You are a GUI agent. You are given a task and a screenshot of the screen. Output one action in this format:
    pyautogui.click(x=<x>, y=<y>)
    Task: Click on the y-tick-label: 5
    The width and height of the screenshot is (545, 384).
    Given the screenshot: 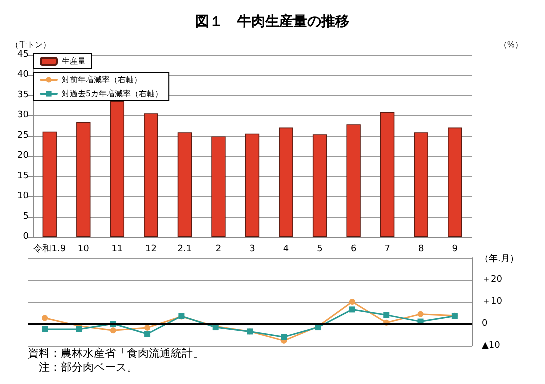 What is the action you would take?
    pyautogui.click(x=26, y=217)
    